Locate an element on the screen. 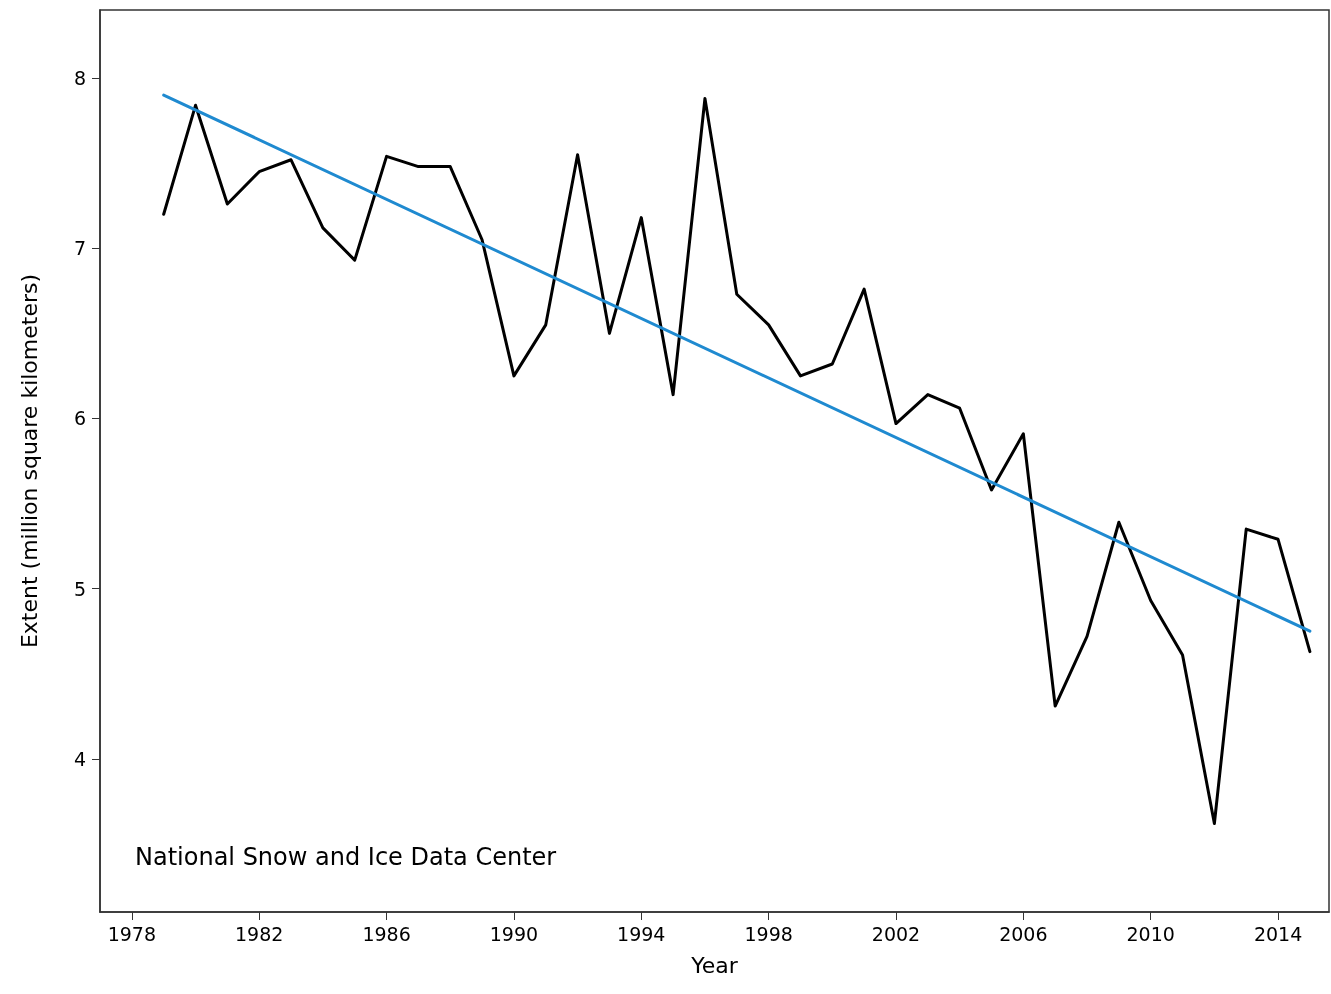 Image resolution: width=1331 pixels, height=994 pixels. x-tick-label: 2014 is located at coordinates (1278, 933).